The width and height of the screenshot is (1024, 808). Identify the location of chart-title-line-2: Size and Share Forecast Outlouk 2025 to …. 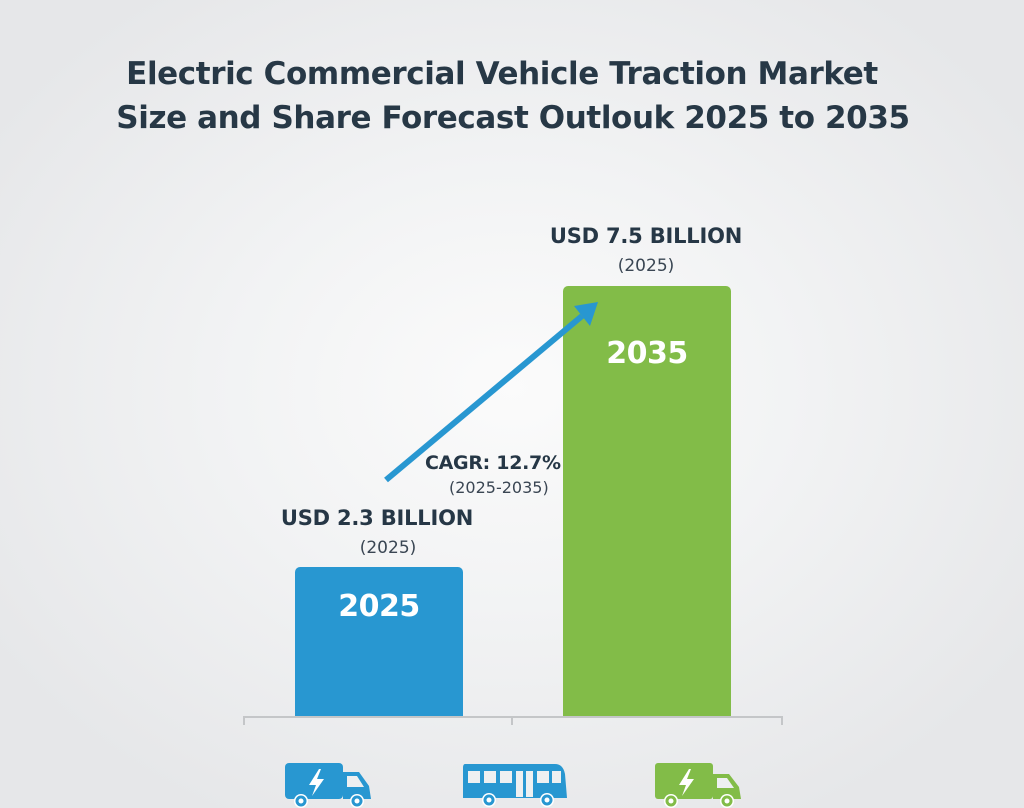
(513, 118).